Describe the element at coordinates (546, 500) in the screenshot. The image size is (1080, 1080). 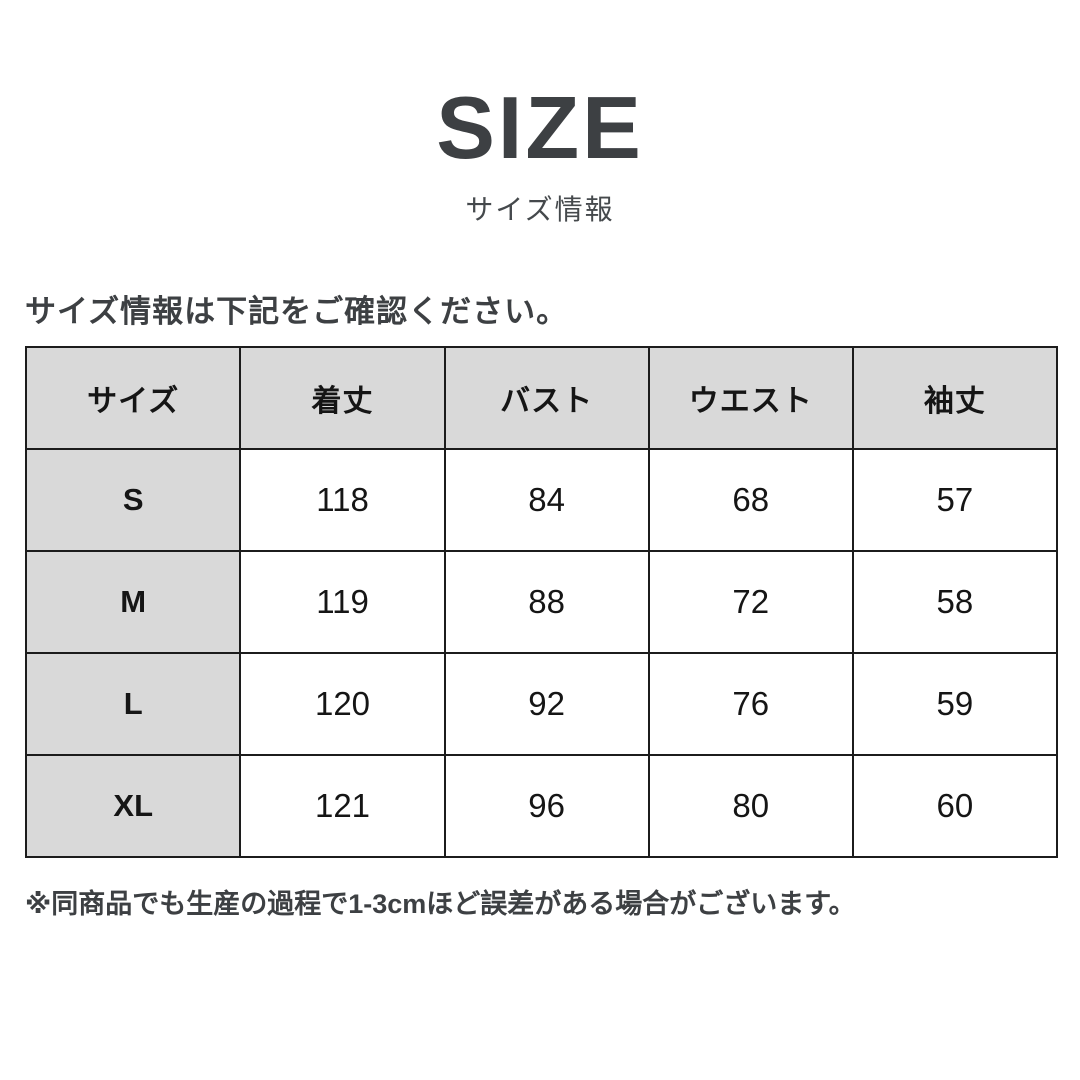
I see `table-cell: 84` at that location.